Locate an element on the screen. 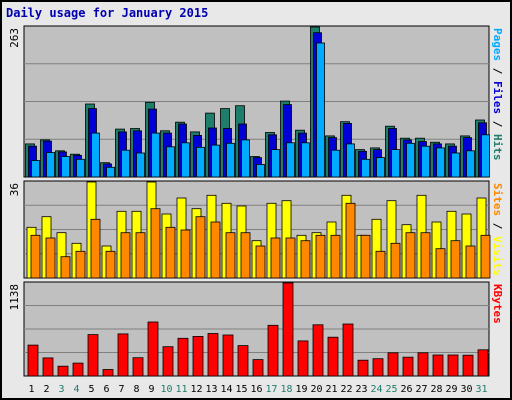  visits-panel-legend-label: Sites / Visits is located at coordinates (497, 229).